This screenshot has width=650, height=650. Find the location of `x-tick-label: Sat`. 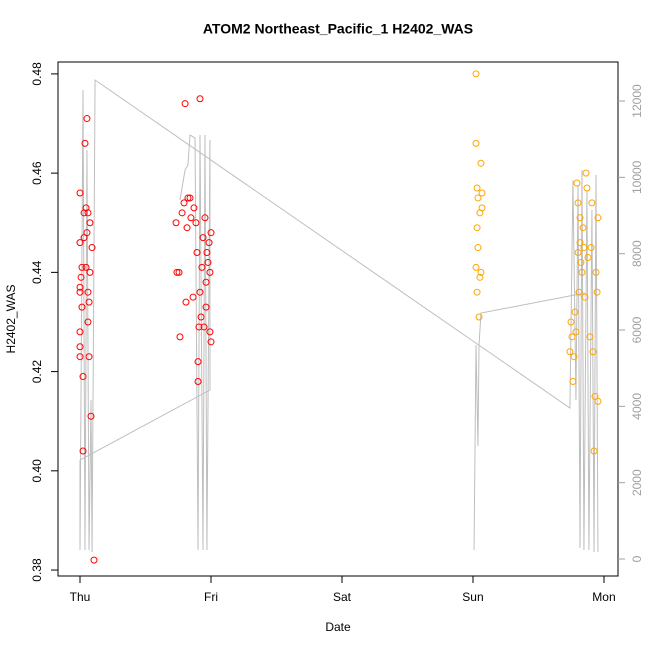

x-tick-label: Sat is located at coordinates (342, 597).